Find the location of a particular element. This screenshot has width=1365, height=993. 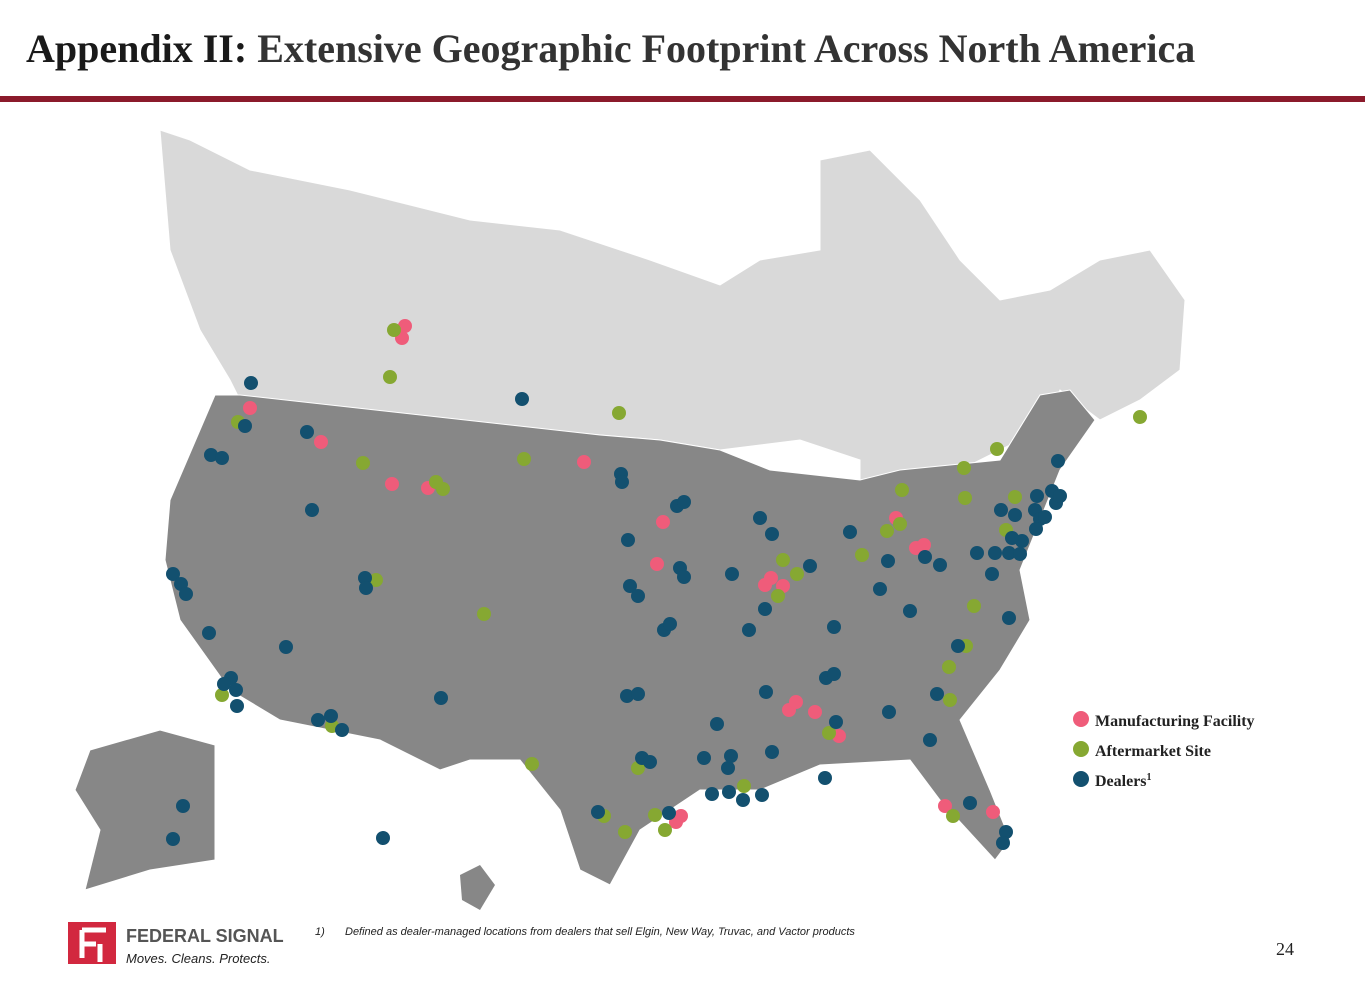

legend-label: Manufacturing Facility is located at coordinates (1175, 721).